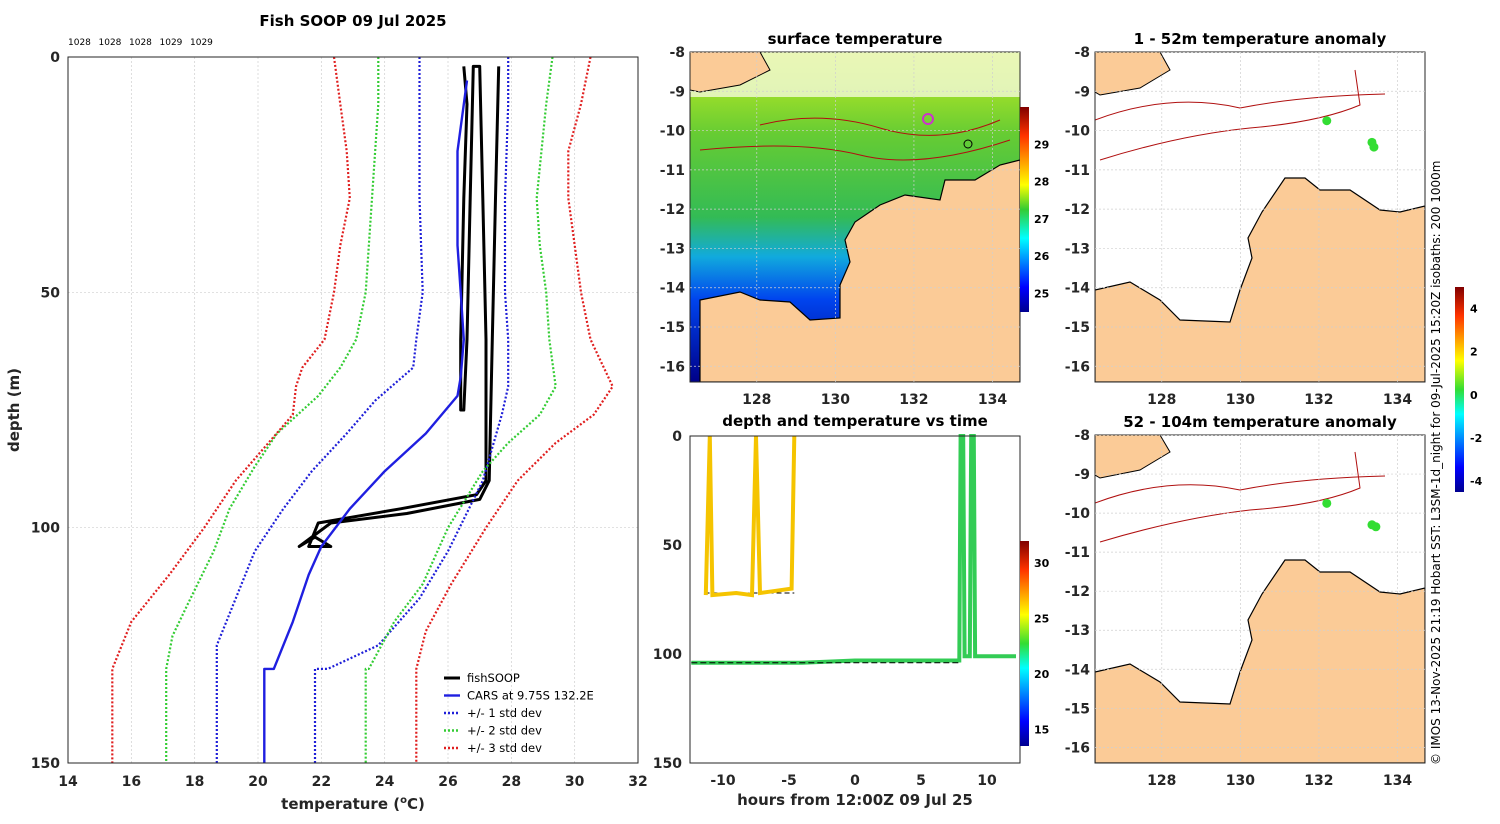  What do you see at coordinates (385, 782) in the screenshot?
I see `profile-x-tick: 24` at bounding box center [385, 782].